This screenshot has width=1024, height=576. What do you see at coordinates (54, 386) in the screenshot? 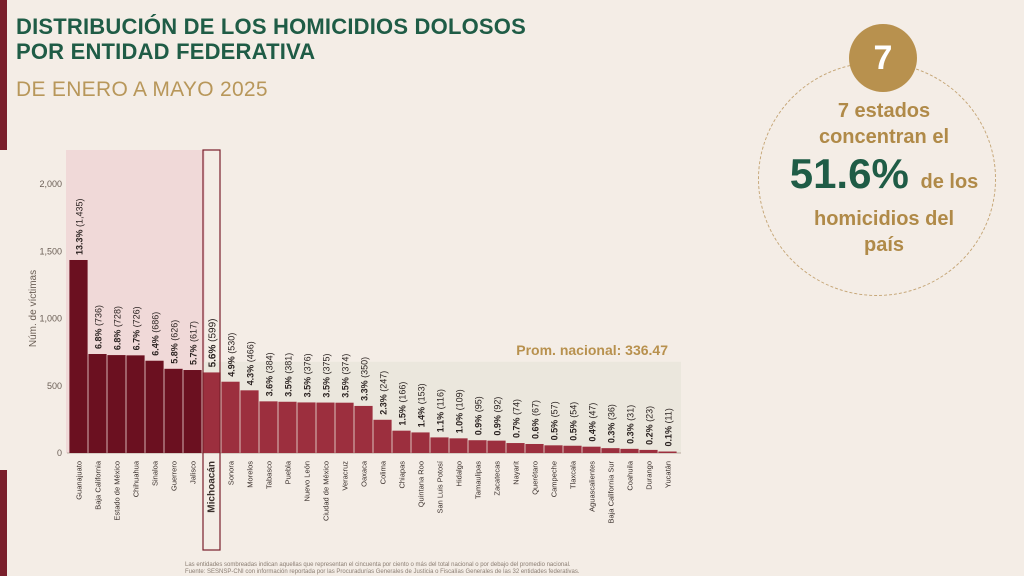
I see `y-tick-label: 500` at bounding box center [54, 386].